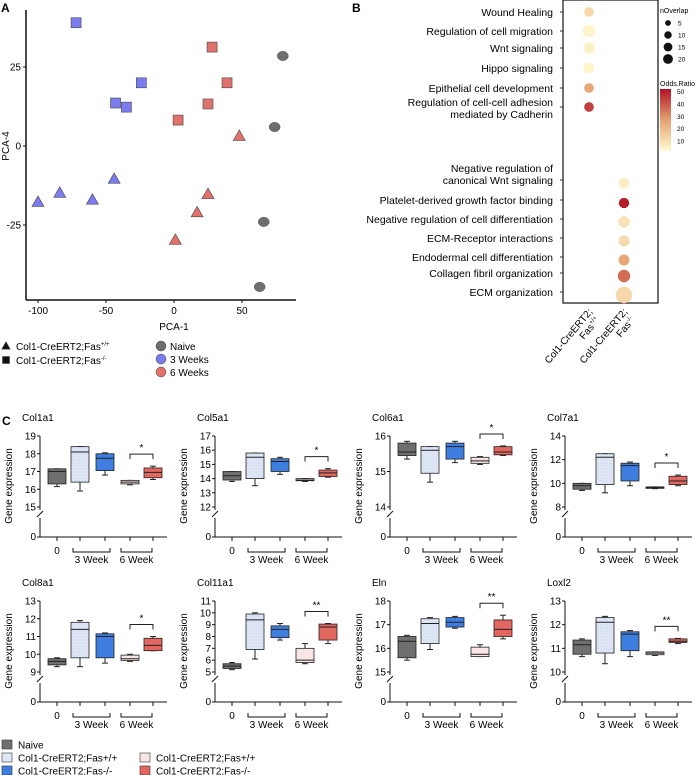 The image size is (700, 775). What do you see at coordinates (31, 490) in the screenshot?
I see `y-tick-label: 16` at bounding box center [31, 490].